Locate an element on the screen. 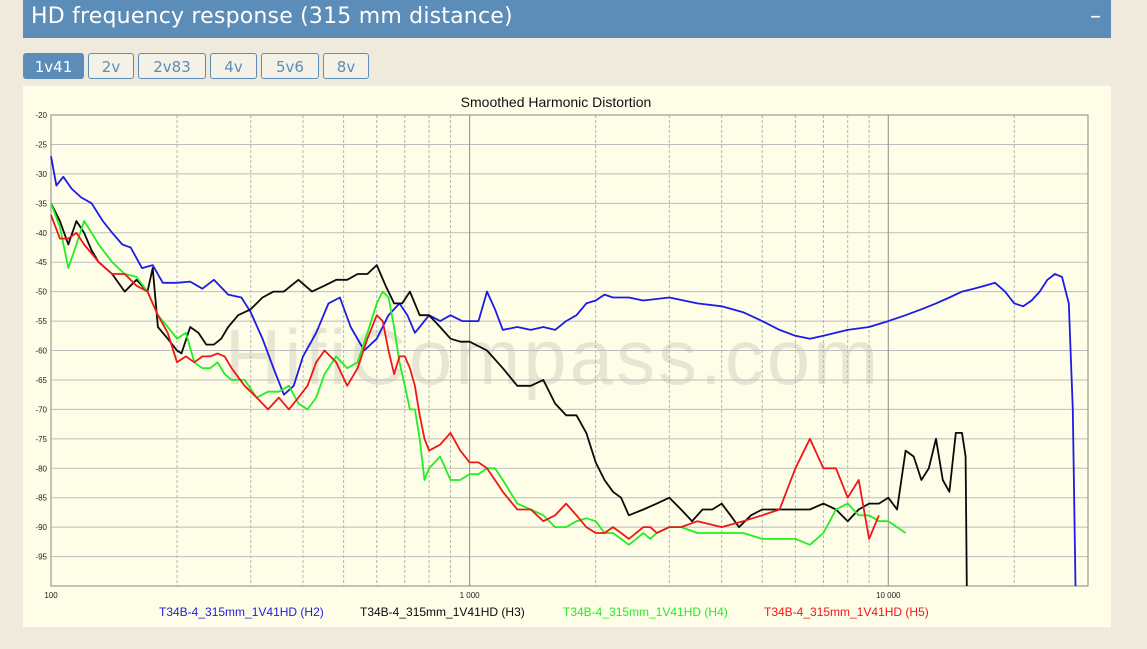  collapse-button: – is located at coordinates (1095, 16).